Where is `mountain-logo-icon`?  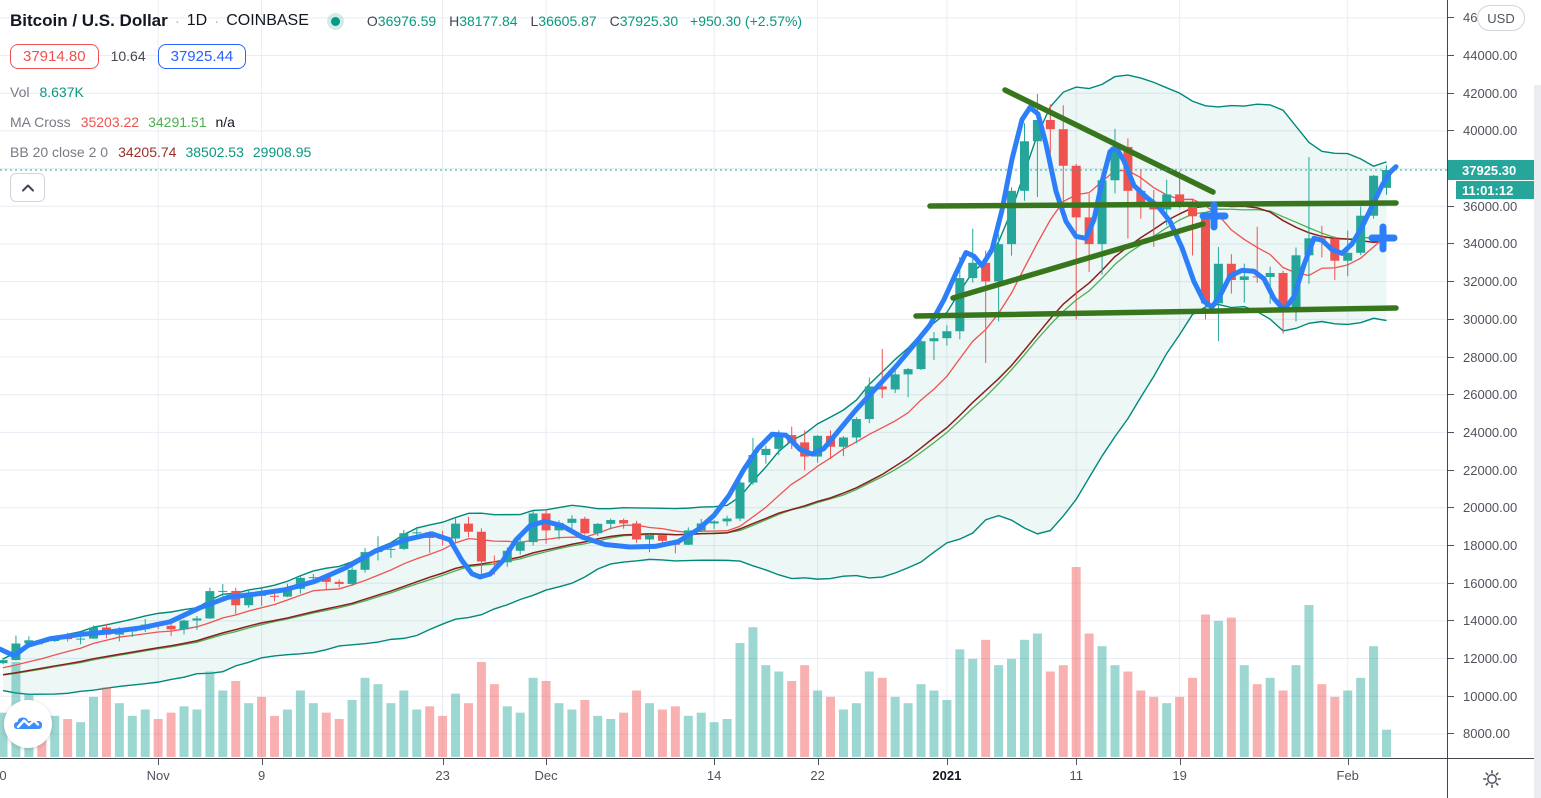
mountain-logo-icon is located at coordinates (28, 723).